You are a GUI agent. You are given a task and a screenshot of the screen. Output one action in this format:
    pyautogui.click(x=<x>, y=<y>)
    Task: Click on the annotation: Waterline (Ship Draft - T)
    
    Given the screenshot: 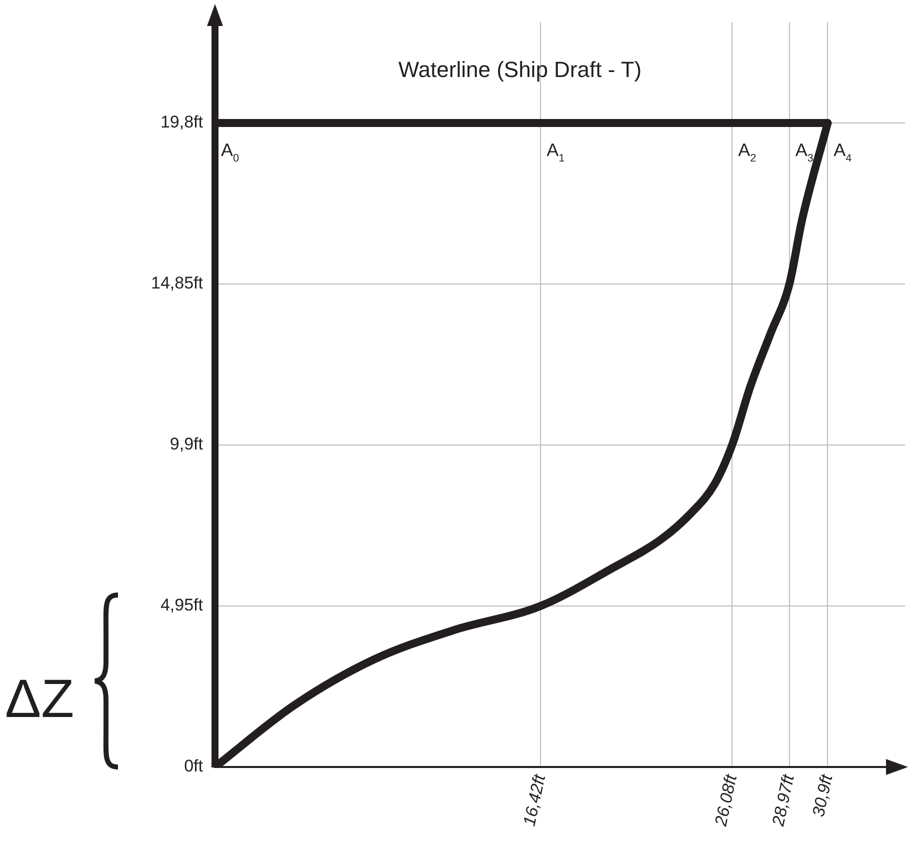 What is the action you would take?
    pyautogui.click(x=520, y=69)
    